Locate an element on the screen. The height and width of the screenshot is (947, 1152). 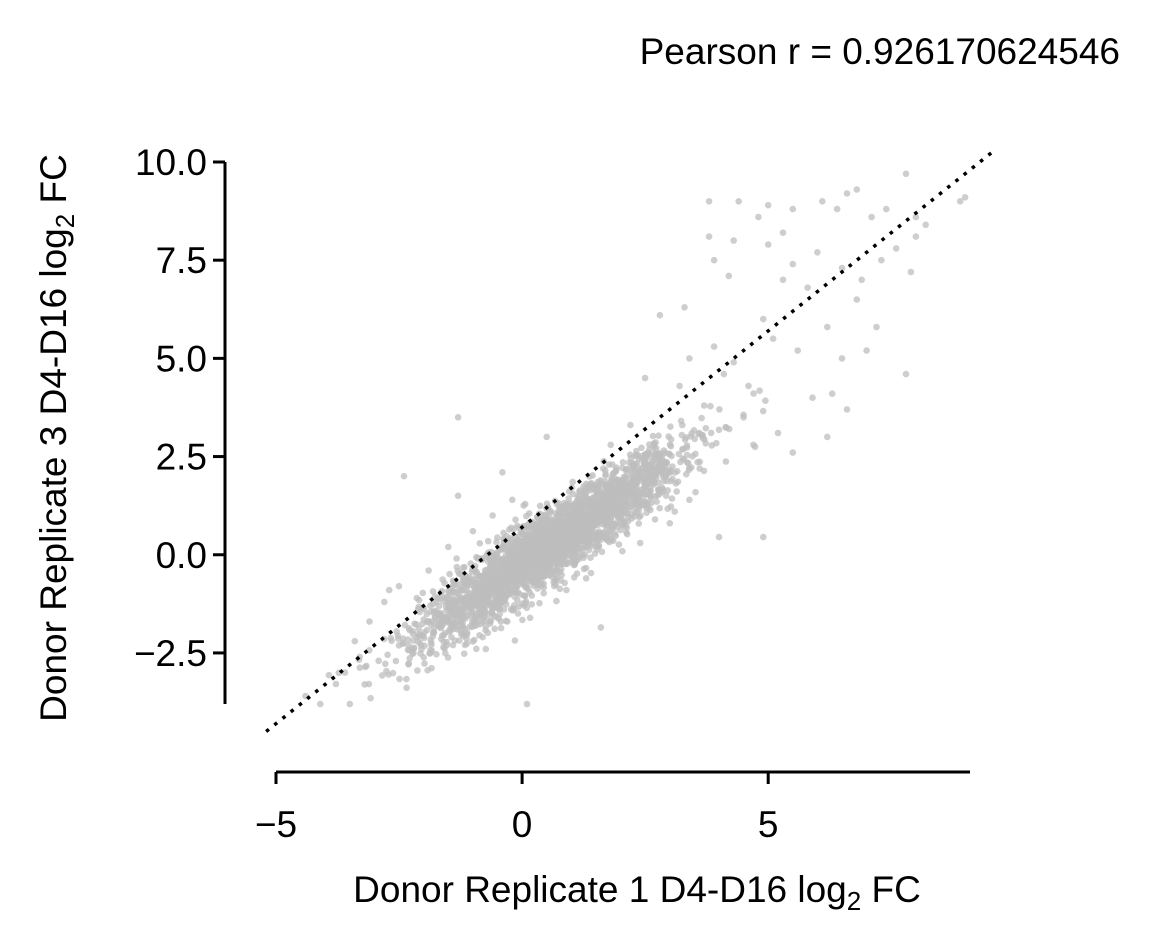
y-axis-ticks: −2.5 0.0 2.5 5.0 7.5 10.0 is located at coordinates (179, 408).